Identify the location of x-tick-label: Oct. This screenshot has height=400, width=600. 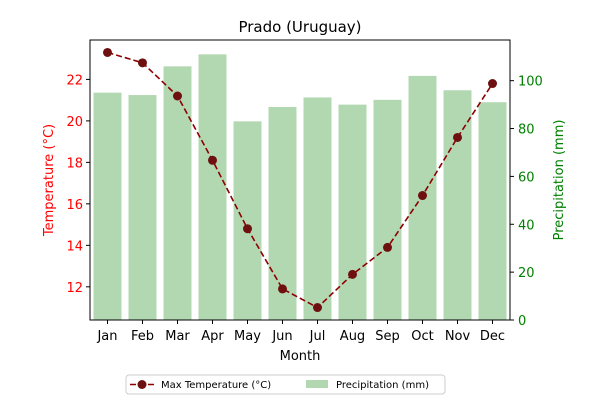
(422, 336).